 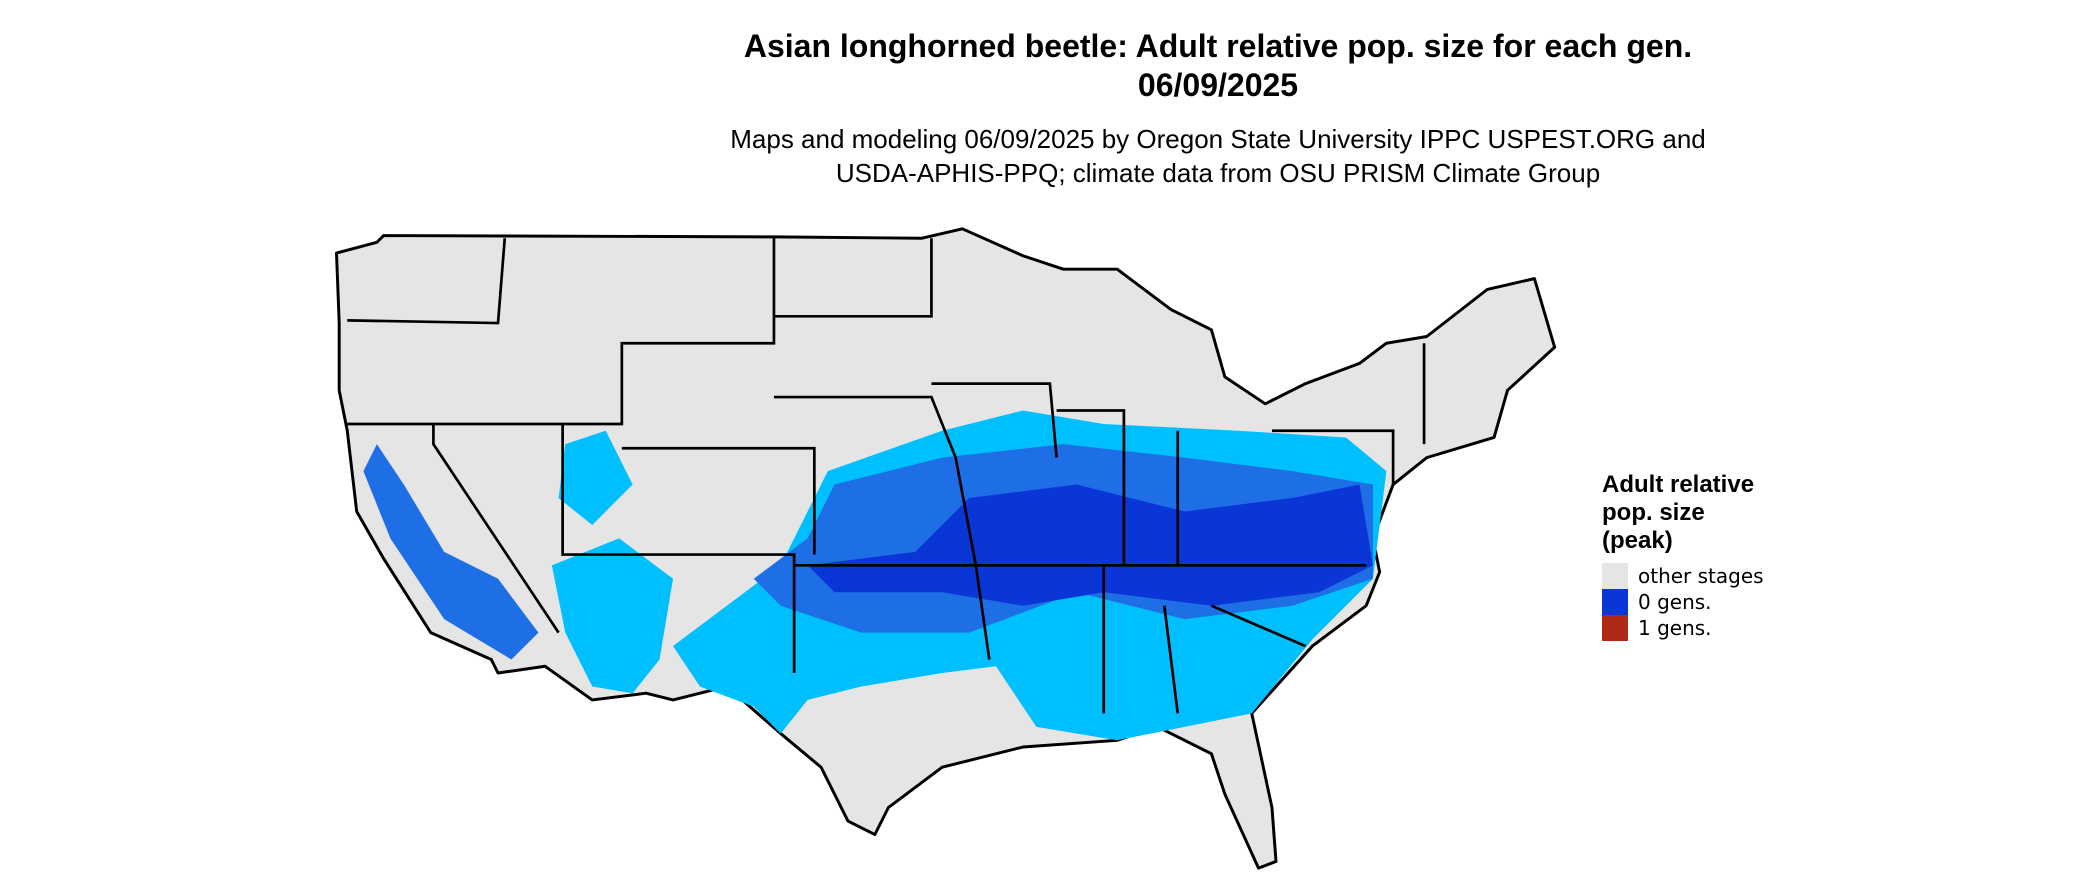 What do you see at coordinates (1701, 576) in the screenshot?
I see `legend-label: other stages` at bounding box center [1701, 576].